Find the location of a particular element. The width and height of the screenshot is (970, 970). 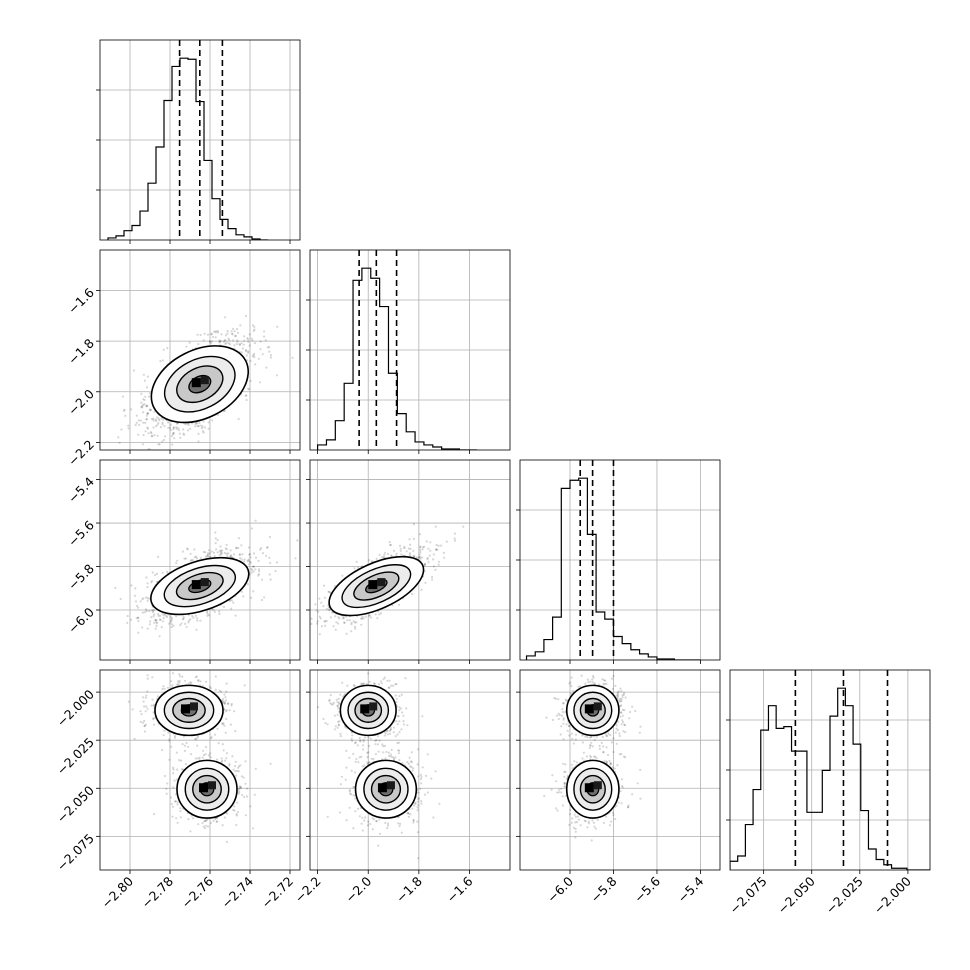

density is located at coordinates (206, 578).